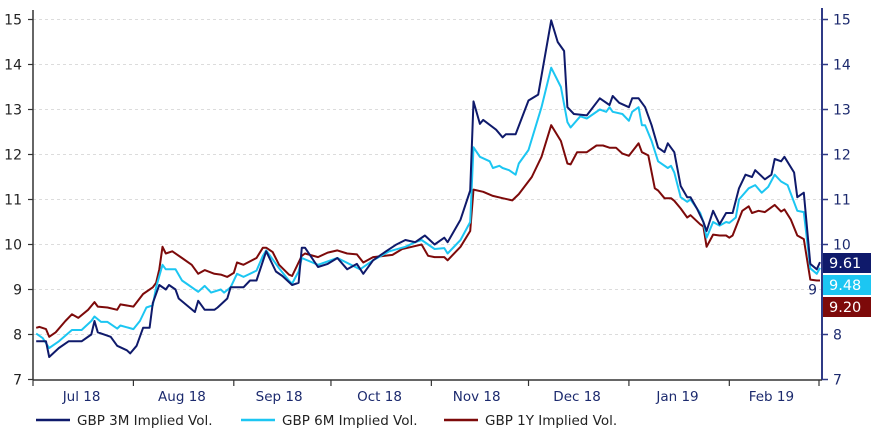 The height and width of the screenshot is (439, 871). Describe the element at coordinates (13, 246) in the screenshot. I see `left-y-tick-label: 10` at that location.